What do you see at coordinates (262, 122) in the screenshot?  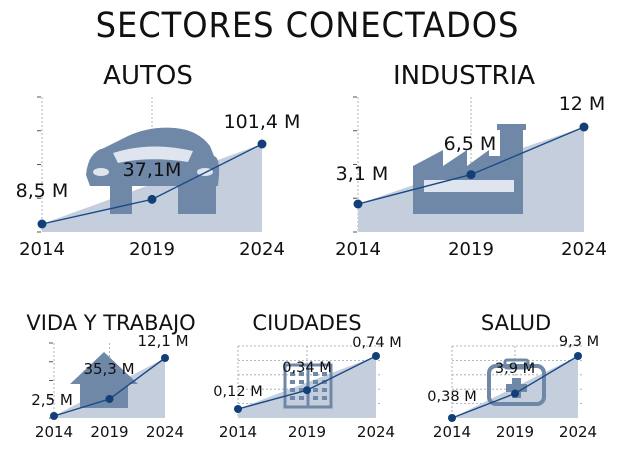 I see `data-label: 101,4 M` at bounding box center [262, 122].